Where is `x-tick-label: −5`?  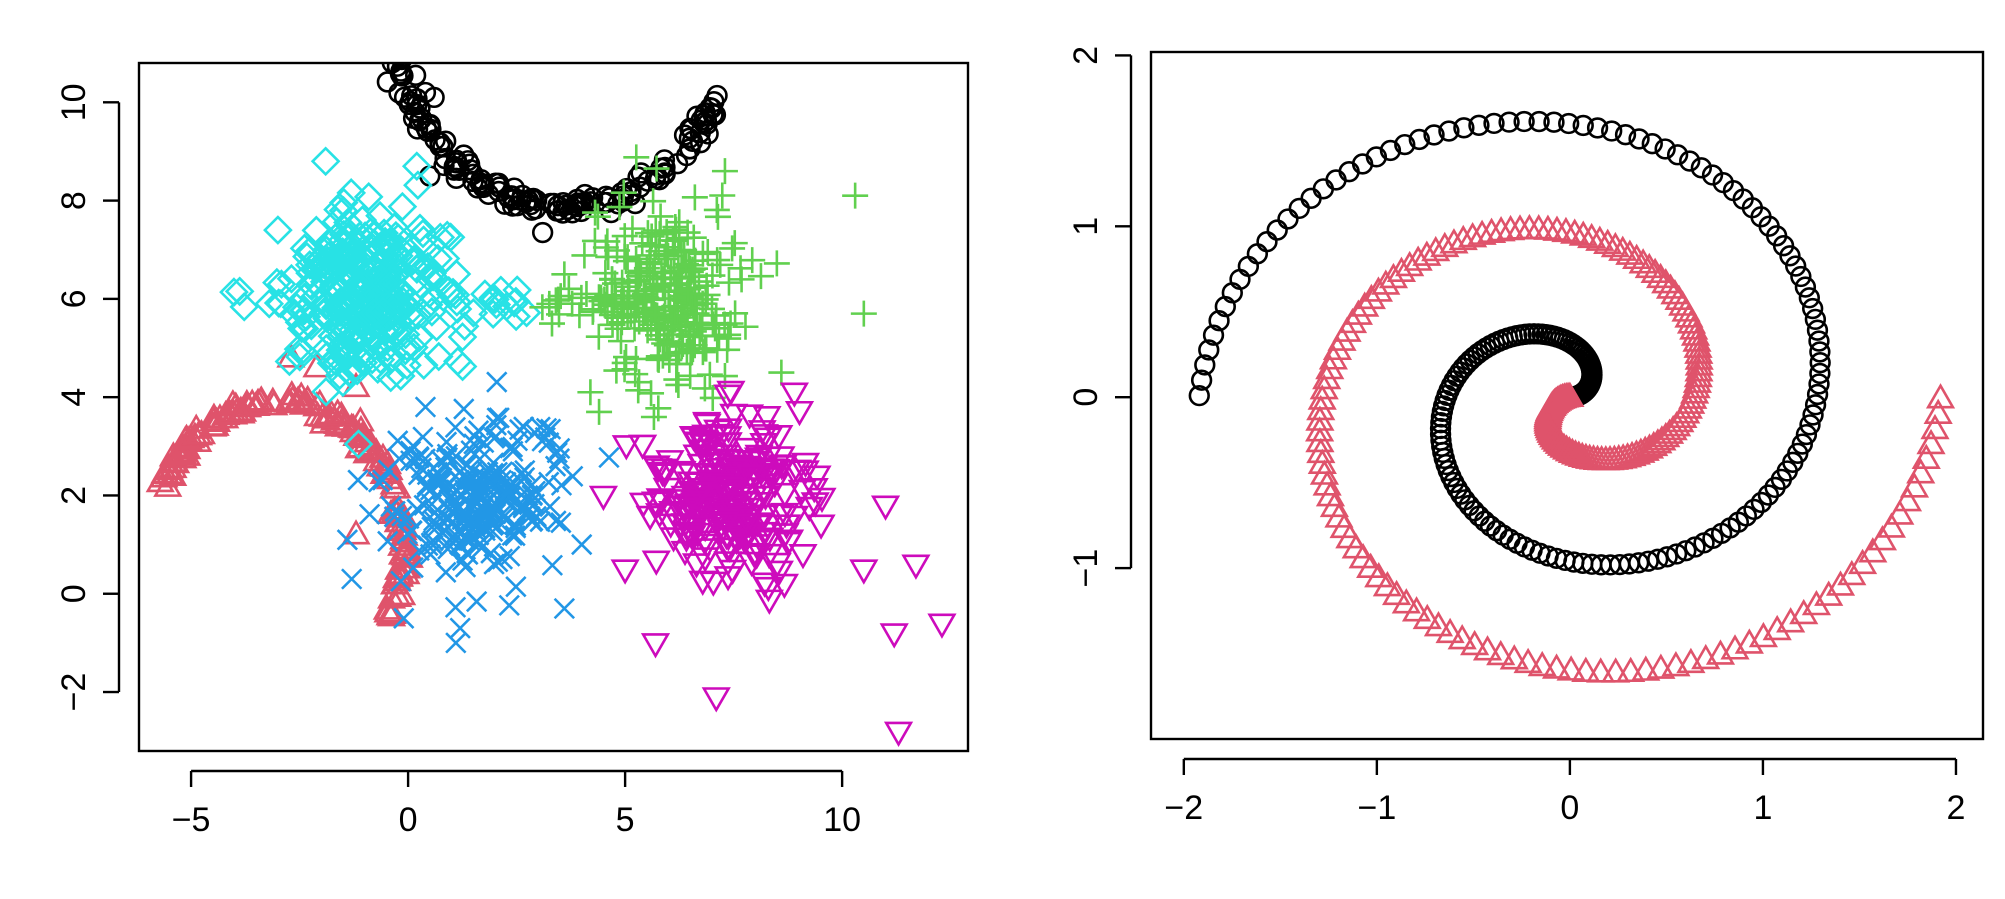
x-tick-label: −5 is located at coordinates (191, 820).